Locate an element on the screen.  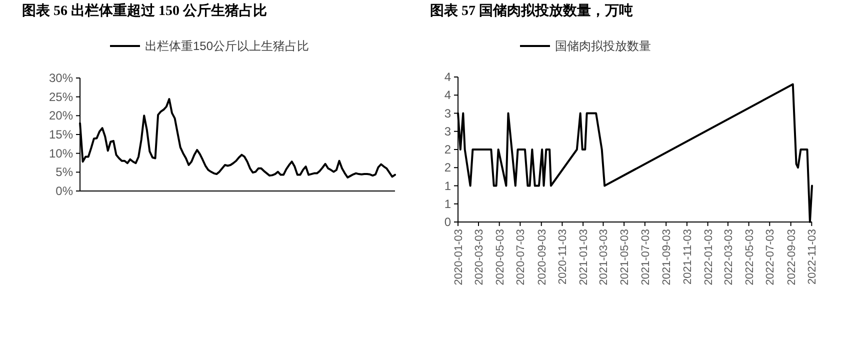
x-tick-label: 2020-09-03 is located at coordinates (542, 257).